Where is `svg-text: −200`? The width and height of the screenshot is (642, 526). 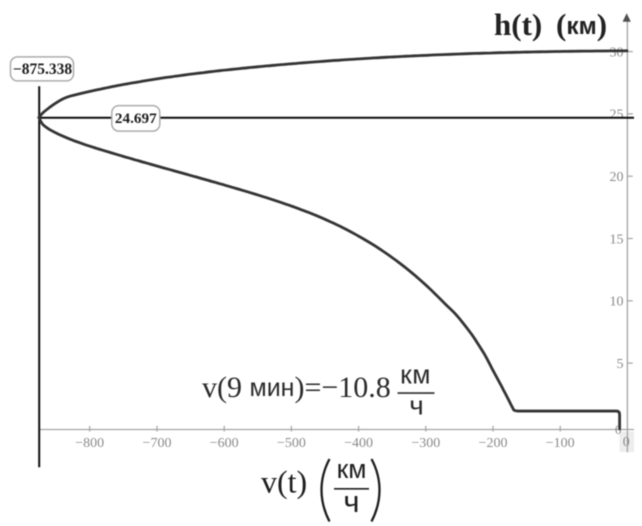 svg-text: −200 is located at coordinates (493, 443).